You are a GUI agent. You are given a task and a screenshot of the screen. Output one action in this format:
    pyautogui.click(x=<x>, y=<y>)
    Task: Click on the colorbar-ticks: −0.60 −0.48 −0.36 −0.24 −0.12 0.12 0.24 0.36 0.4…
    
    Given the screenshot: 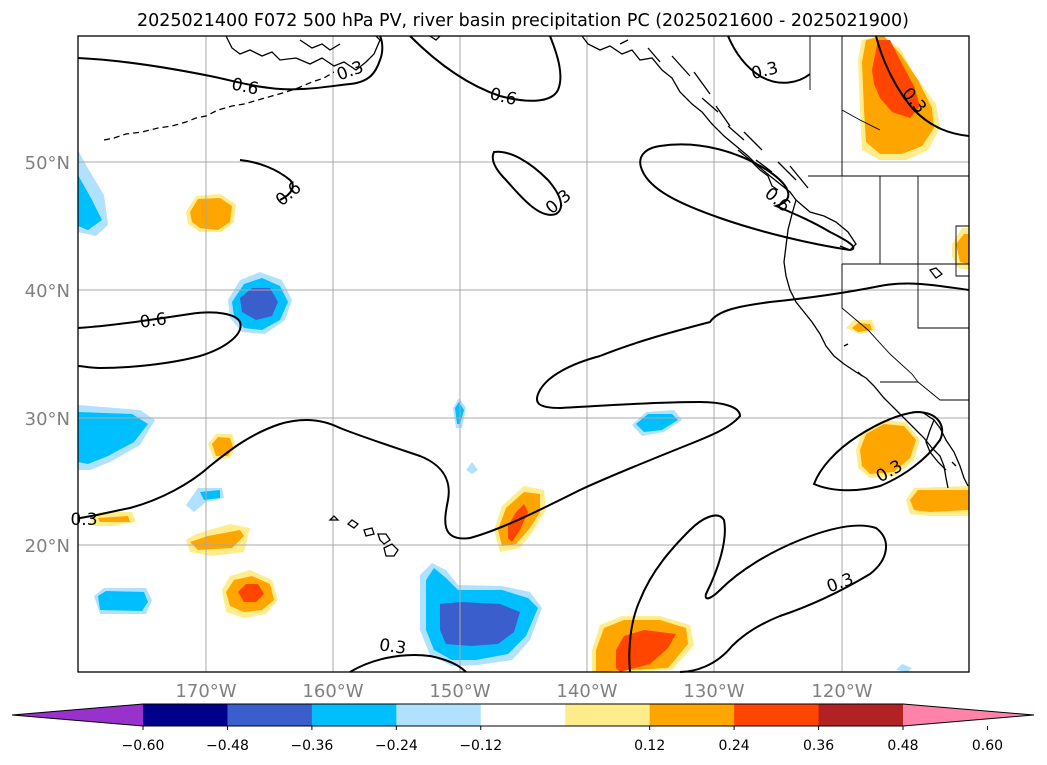 What is the action you would take?
    pyautogui.click(x=562, y=740)
    